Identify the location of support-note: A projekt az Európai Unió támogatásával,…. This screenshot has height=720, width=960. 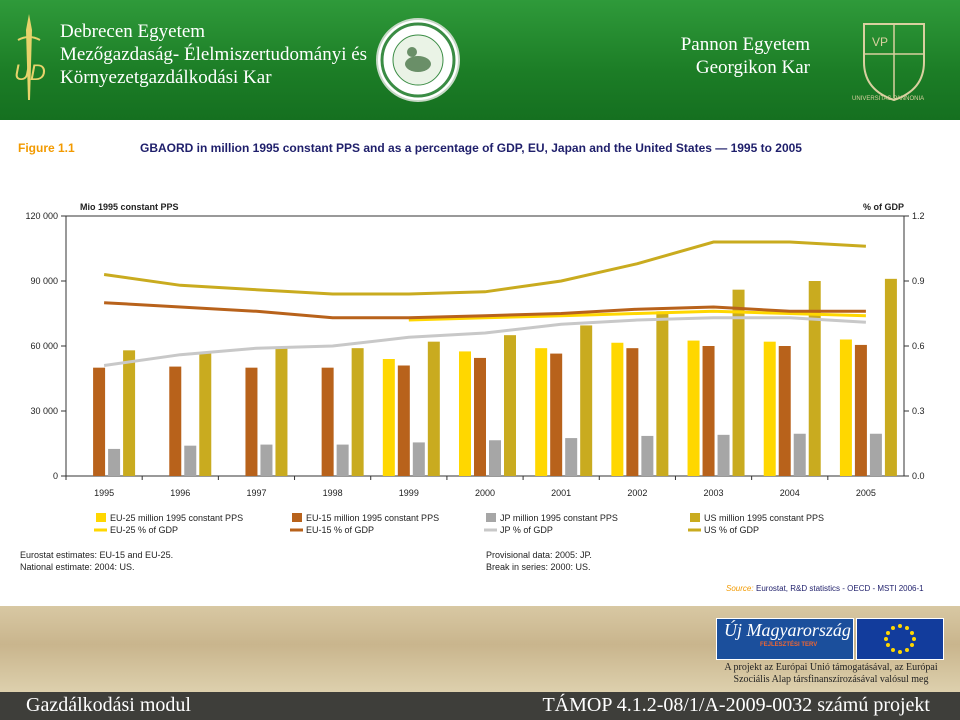
(831, 674).